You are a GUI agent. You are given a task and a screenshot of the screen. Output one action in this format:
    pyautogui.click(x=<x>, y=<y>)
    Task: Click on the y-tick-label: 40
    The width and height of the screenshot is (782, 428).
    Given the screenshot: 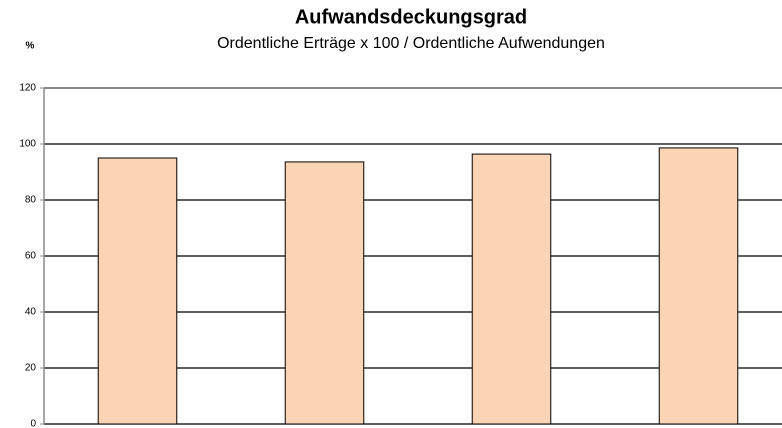 What is the action you would take?
    pyautogui.click(x=31, y=312)
    